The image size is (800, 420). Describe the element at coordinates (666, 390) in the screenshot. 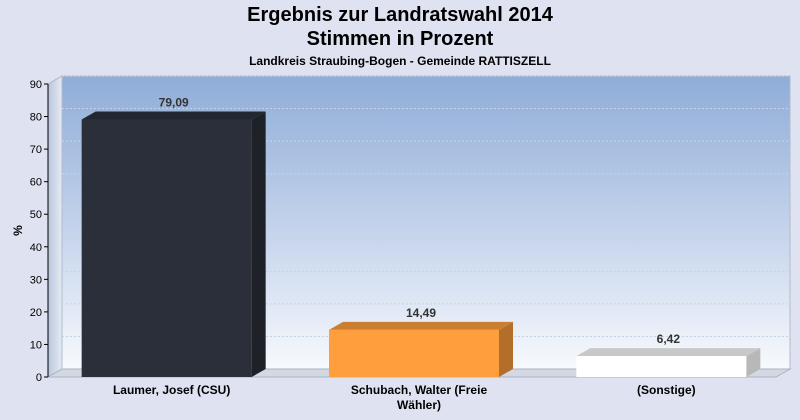

I see `category-label: (Sonstige)` at that location.